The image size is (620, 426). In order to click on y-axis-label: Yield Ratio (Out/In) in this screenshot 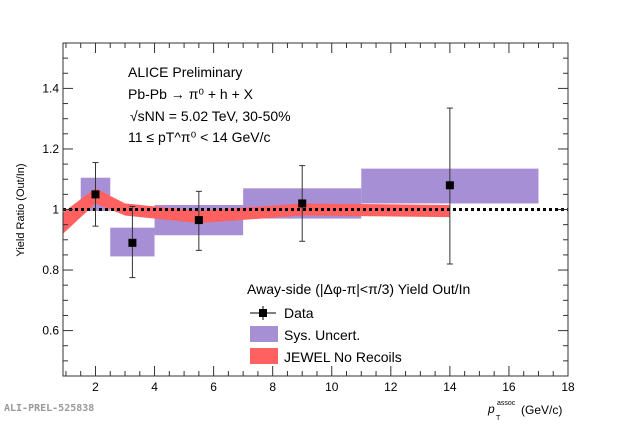, I will do `click(21, 209)`.